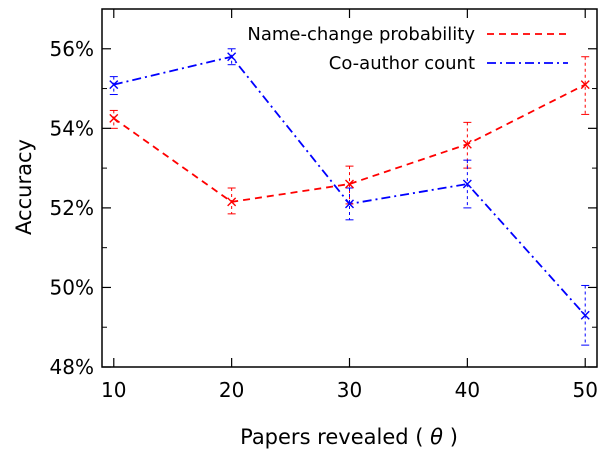 This screenshot has width=607, height=453. What do you see at coordinates (419, 437) in the screenshot?
I see `x-axis-title-paren-open: (` at bounding box center [419, 437].